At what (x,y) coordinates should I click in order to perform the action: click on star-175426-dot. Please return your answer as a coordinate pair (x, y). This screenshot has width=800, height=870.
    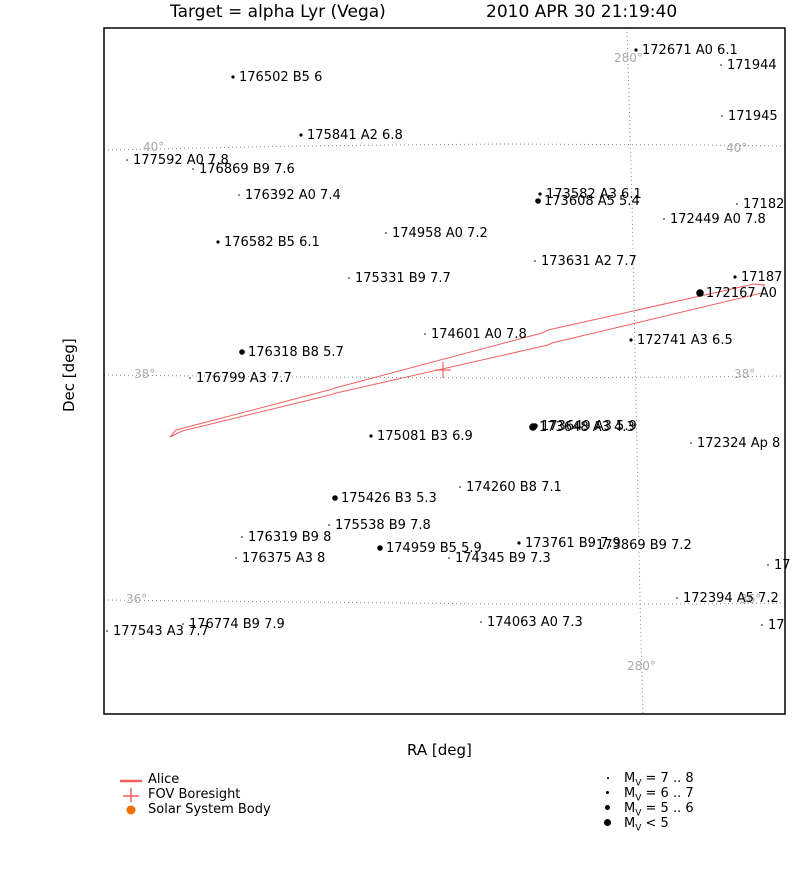
    Looking at the image, I should click on (335, 498).